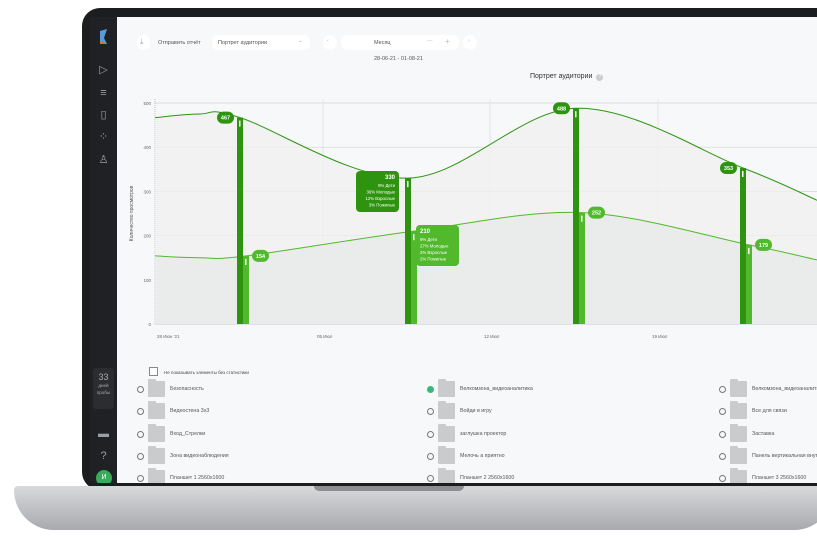  I want to click on x-tick-label: 05 Июл, so click(325, 336).